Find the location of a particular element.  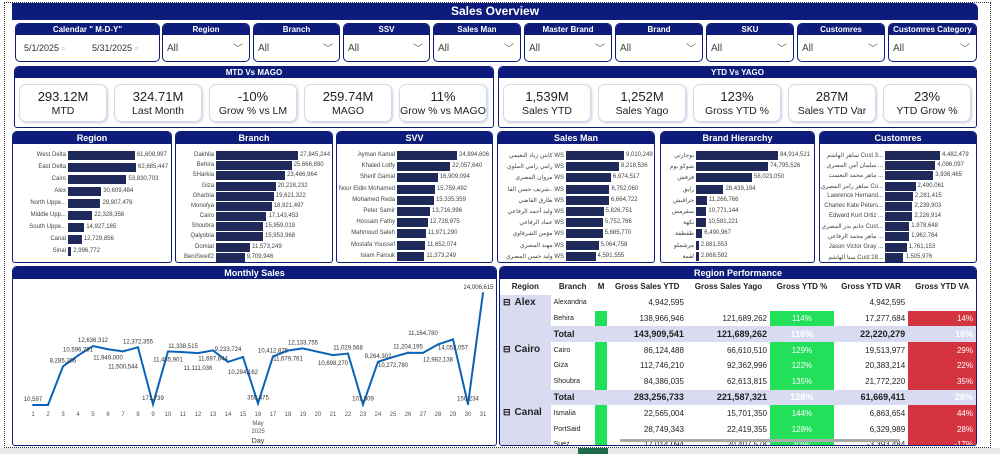

bar-row: North Uppe... 29,907,476 is located at coordinates (92, 203).